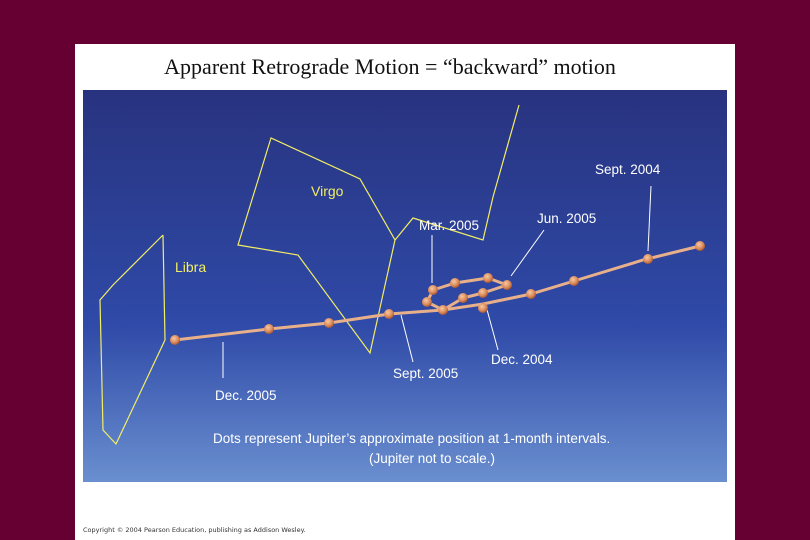  I want to click on caption-line-2: (Jupiter not to scale.), so click(432, 458).